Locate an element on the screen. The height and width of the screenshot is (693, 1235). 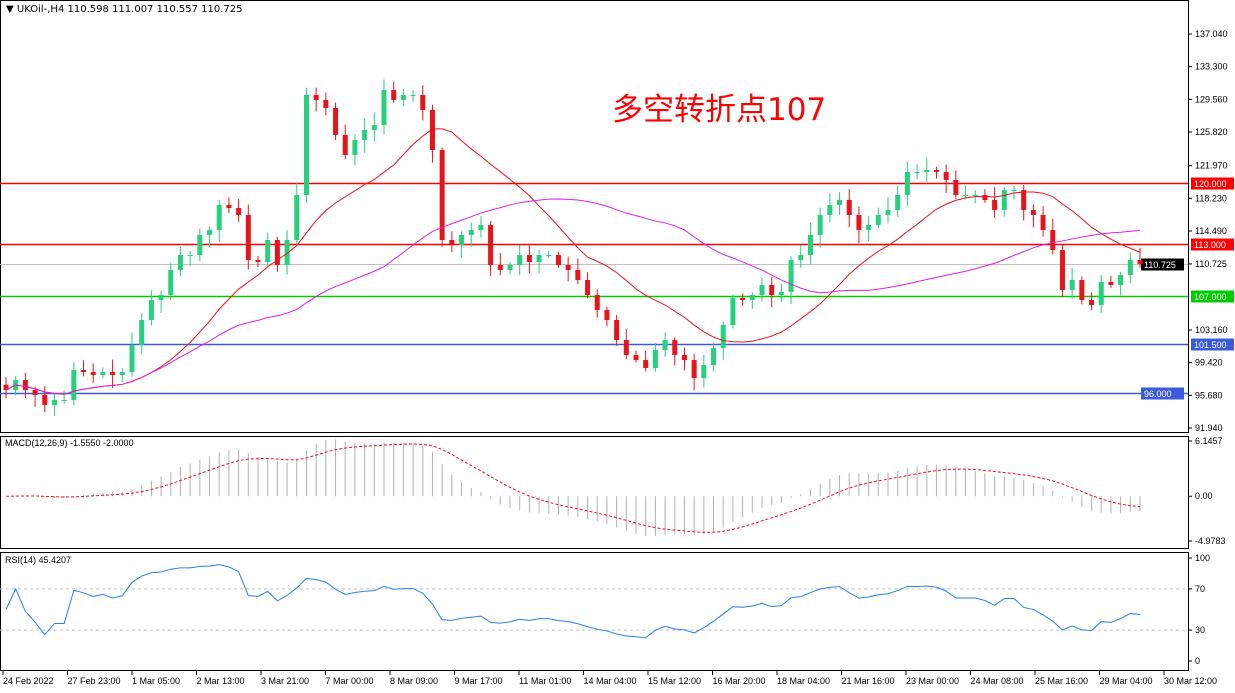
level-price-label: 101.500 is located at coordinates (1210, 345).